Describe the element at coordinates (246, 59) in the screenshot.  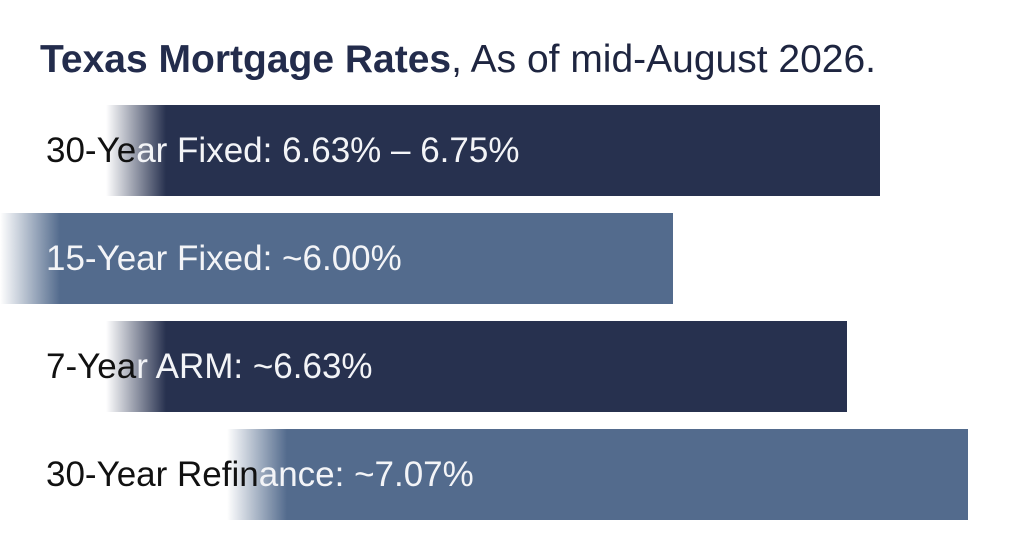
I see `chart-title-bold: Texas Mortgage Rates` at that location.